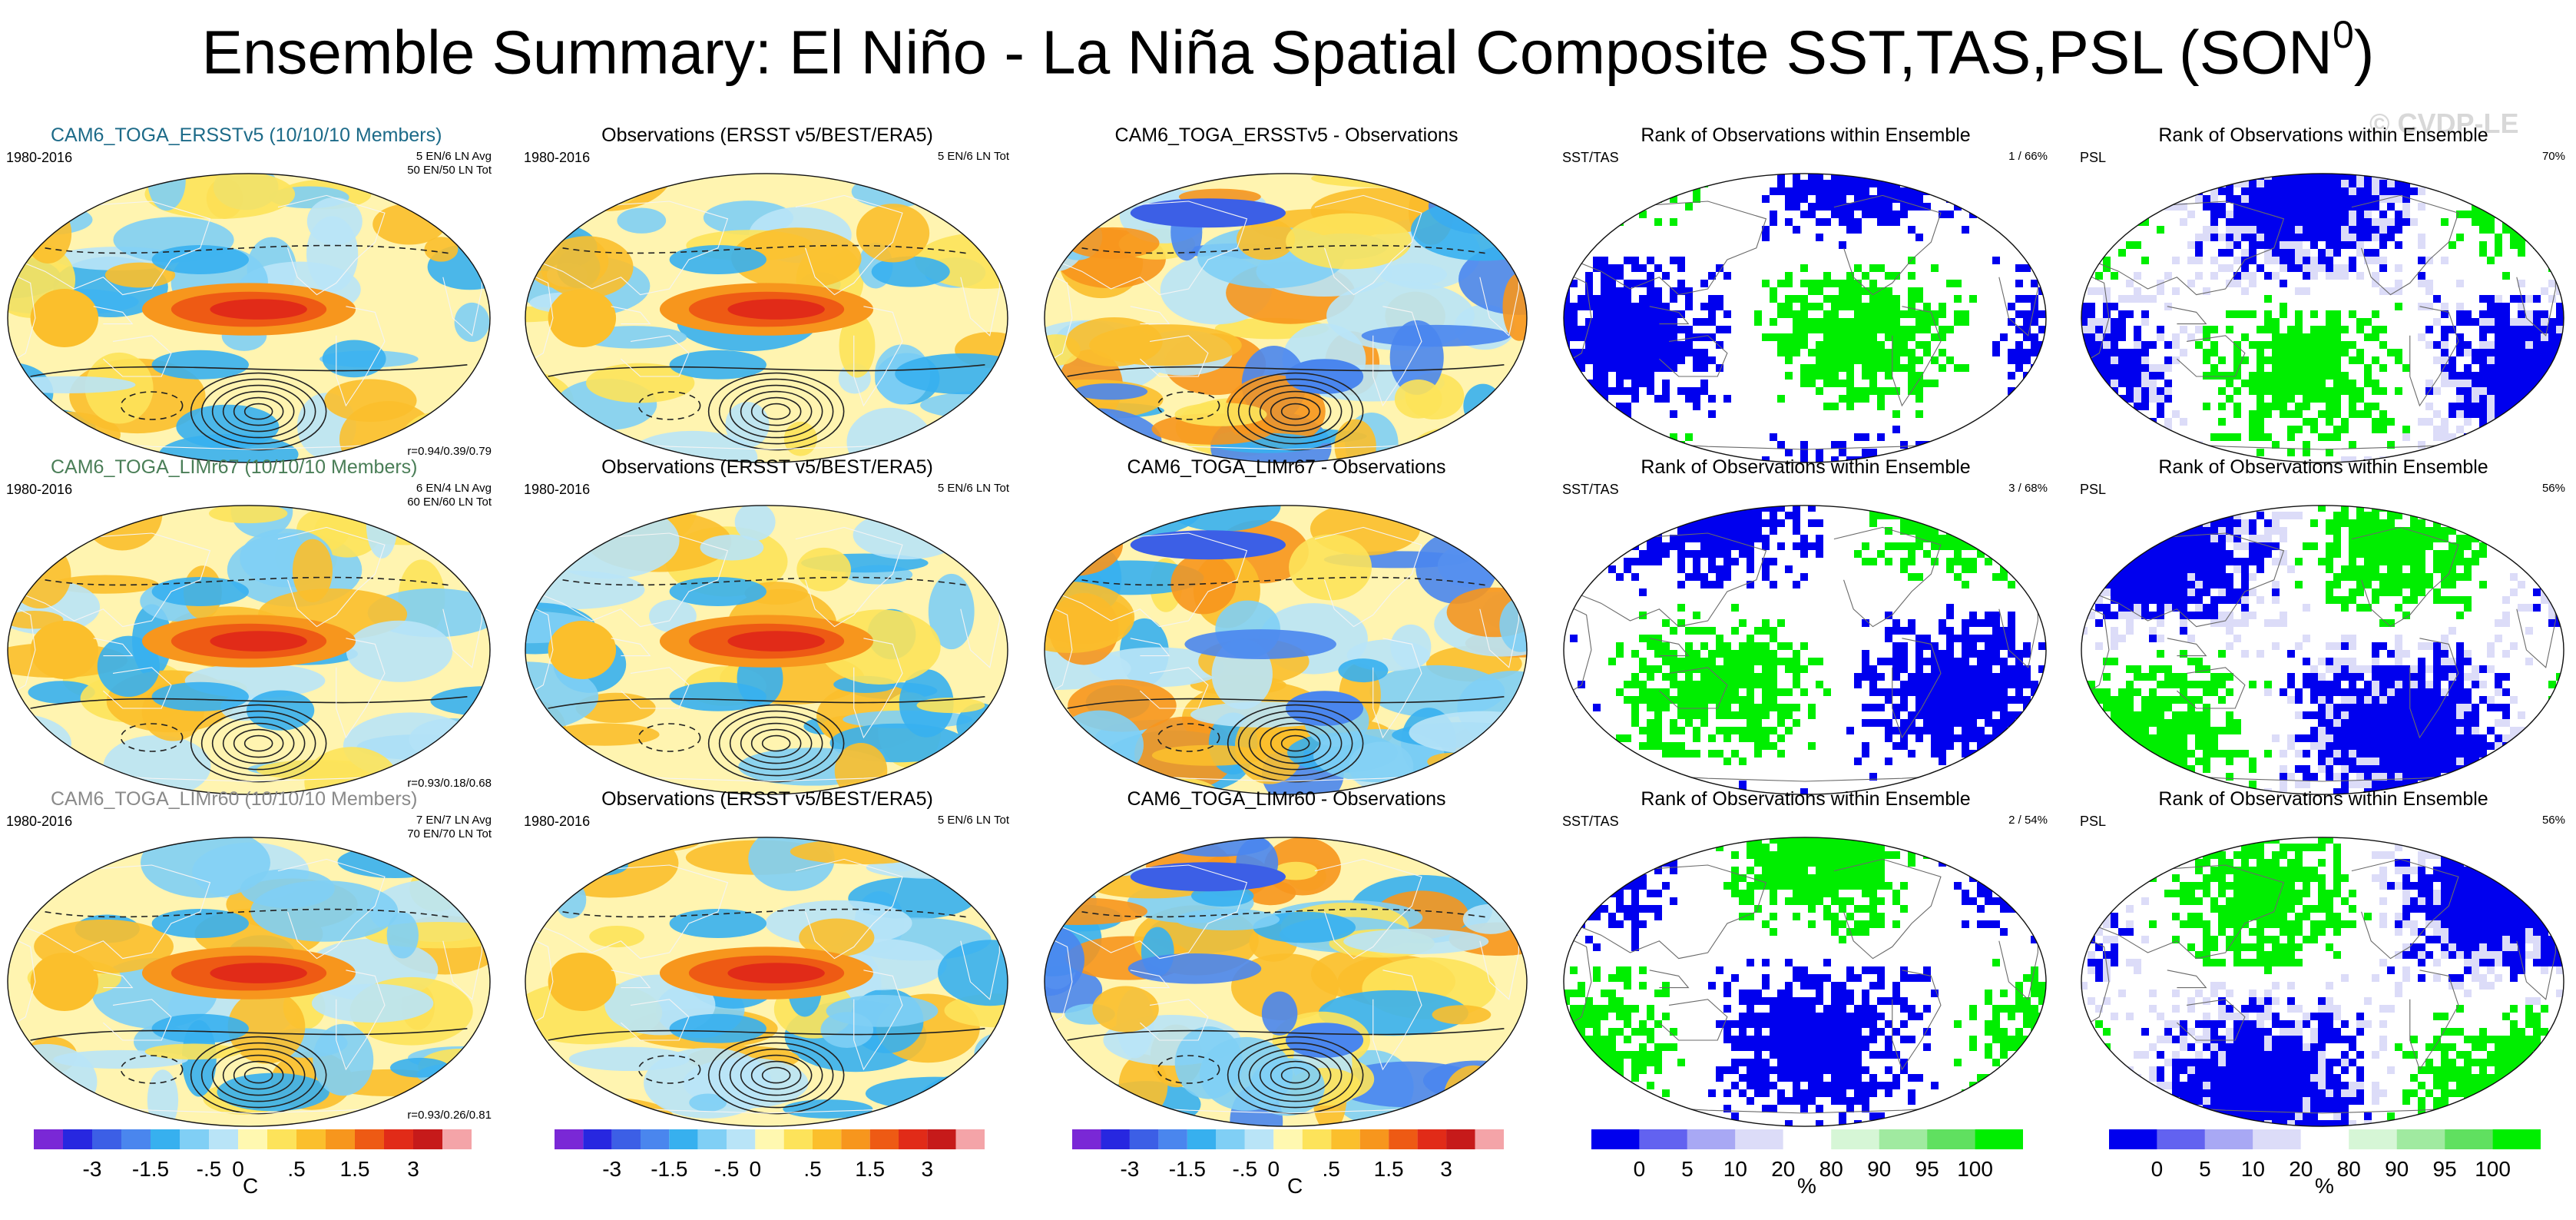 Image resolution: width=2576 pixels, height=1220 pixels. I want to click on anomaly-map, so click(1286, 318).